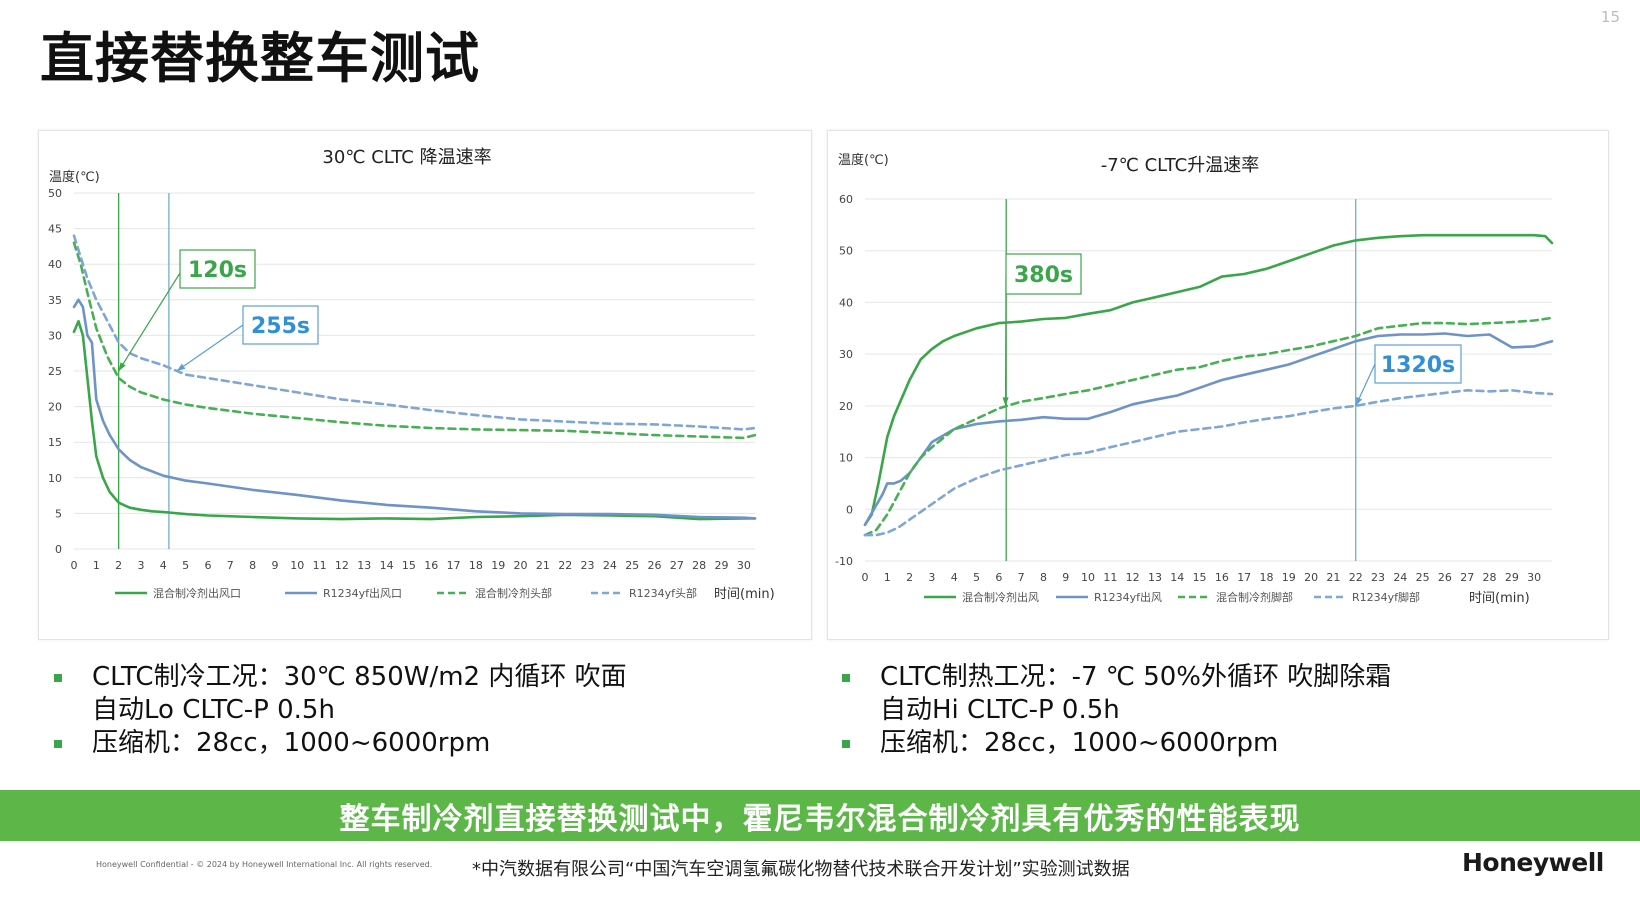  What do you see at coordinates (846, 199) in the screenshot?
I see `y-tick-label: 60` at bounding box center [846, 199].